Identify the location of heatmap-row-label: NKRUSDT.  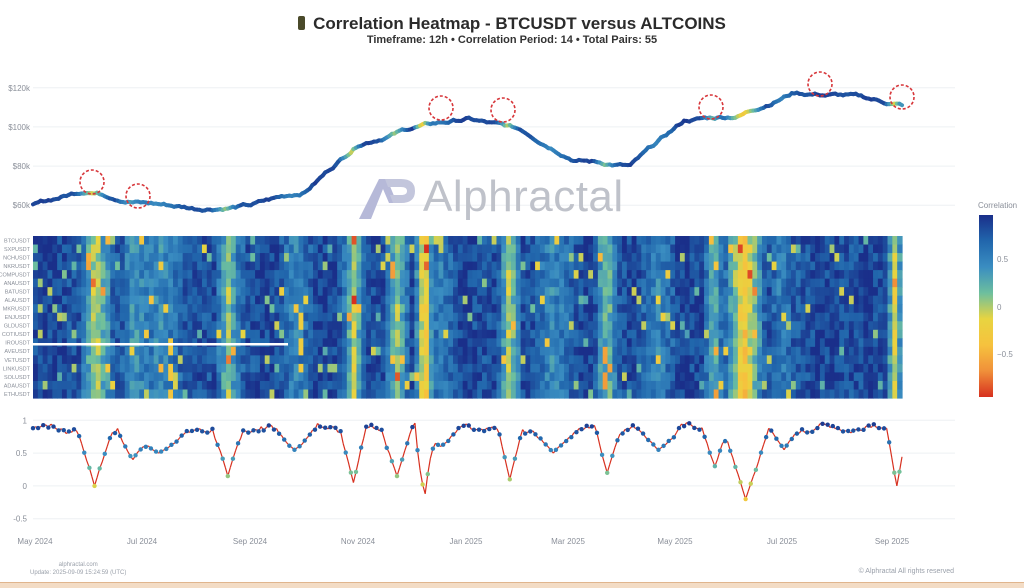
(16, 267).